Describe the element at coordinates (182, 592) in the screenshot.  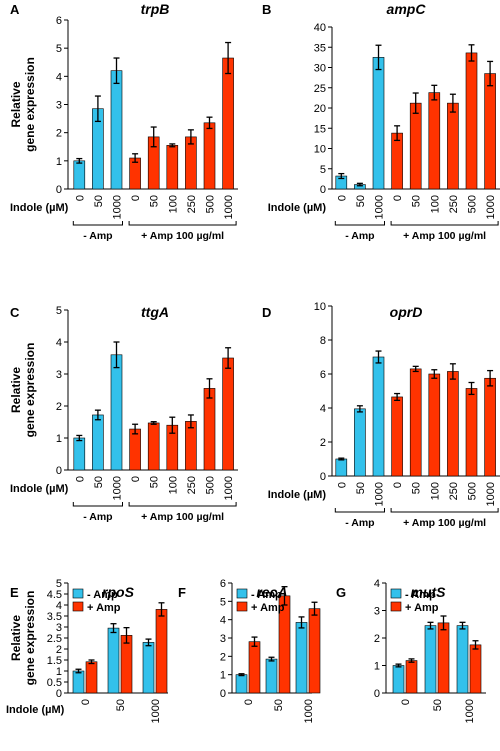
I see `panel-letter: F` at that location.